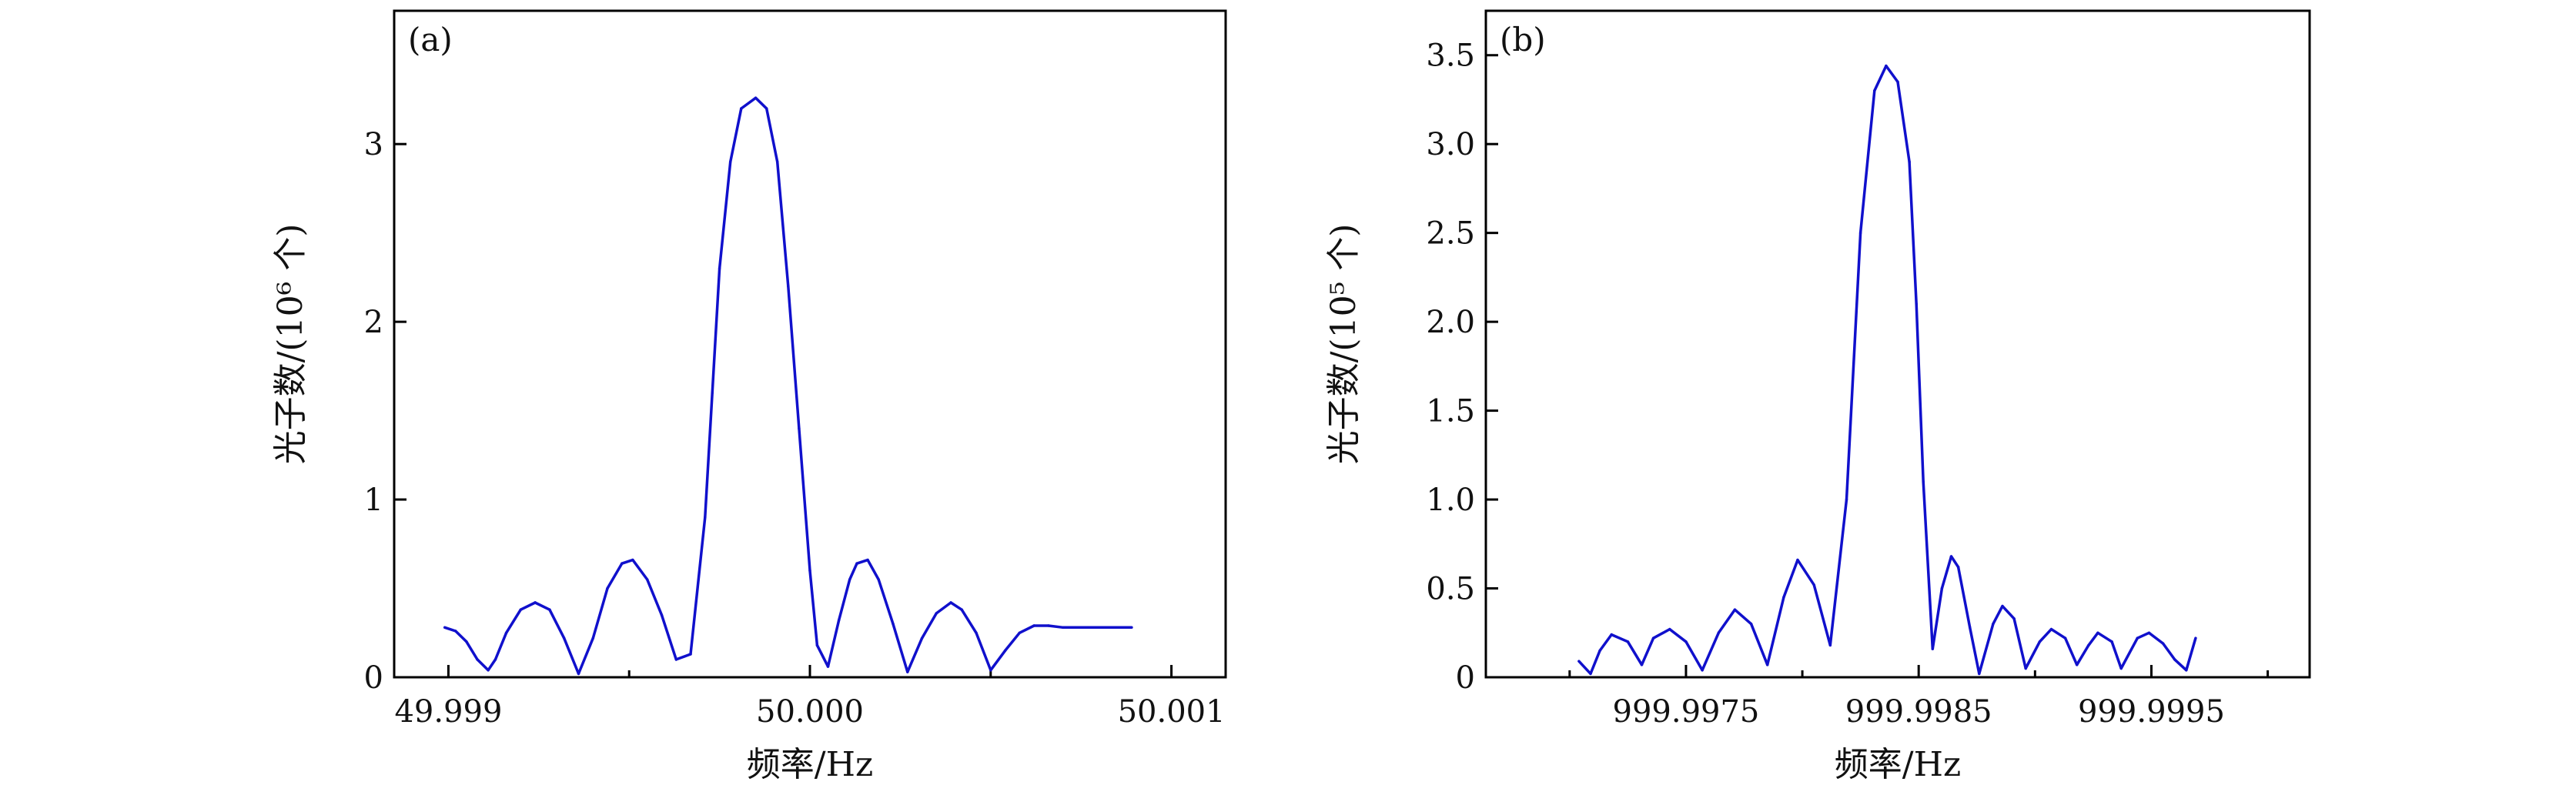 The image size is (2576, 795). What do you see at coordinates (810, 712) in the screenshot?
I see `x-tick-label: 50.000` at bounding box center [810, 712].